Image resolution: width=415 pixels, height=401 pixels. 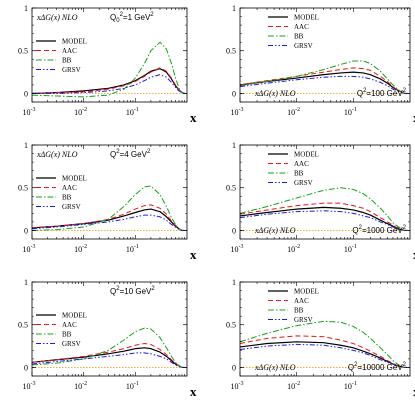 I want to click on series-line-aac, so click(x=108, y=355).